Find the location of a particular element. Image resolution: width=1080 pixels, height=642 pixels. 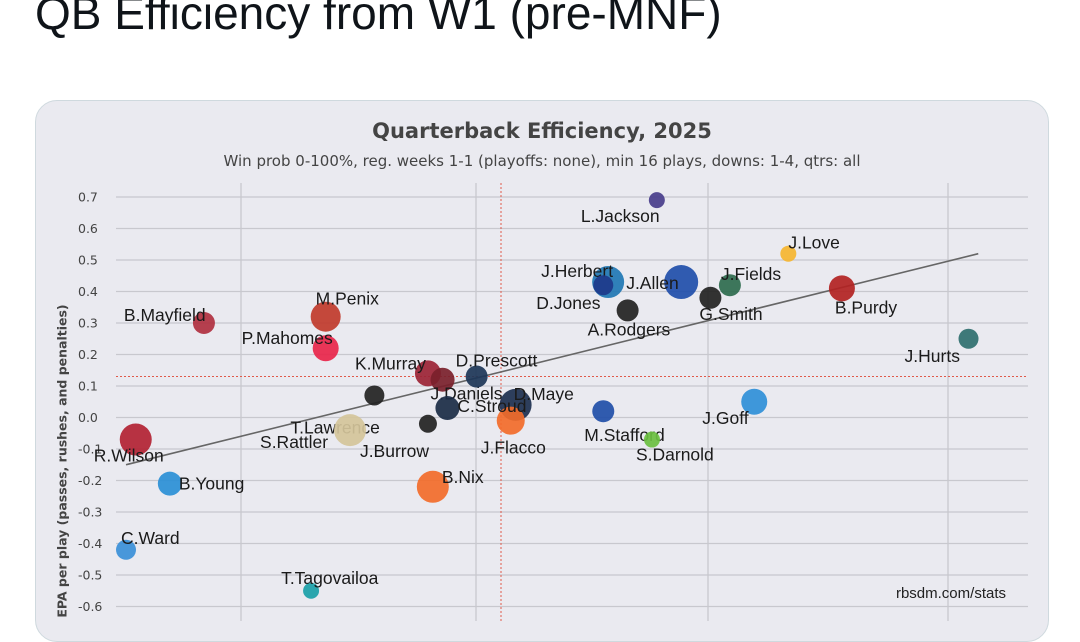

qb-label: R.Wilson is located at coordinates (129, 456).